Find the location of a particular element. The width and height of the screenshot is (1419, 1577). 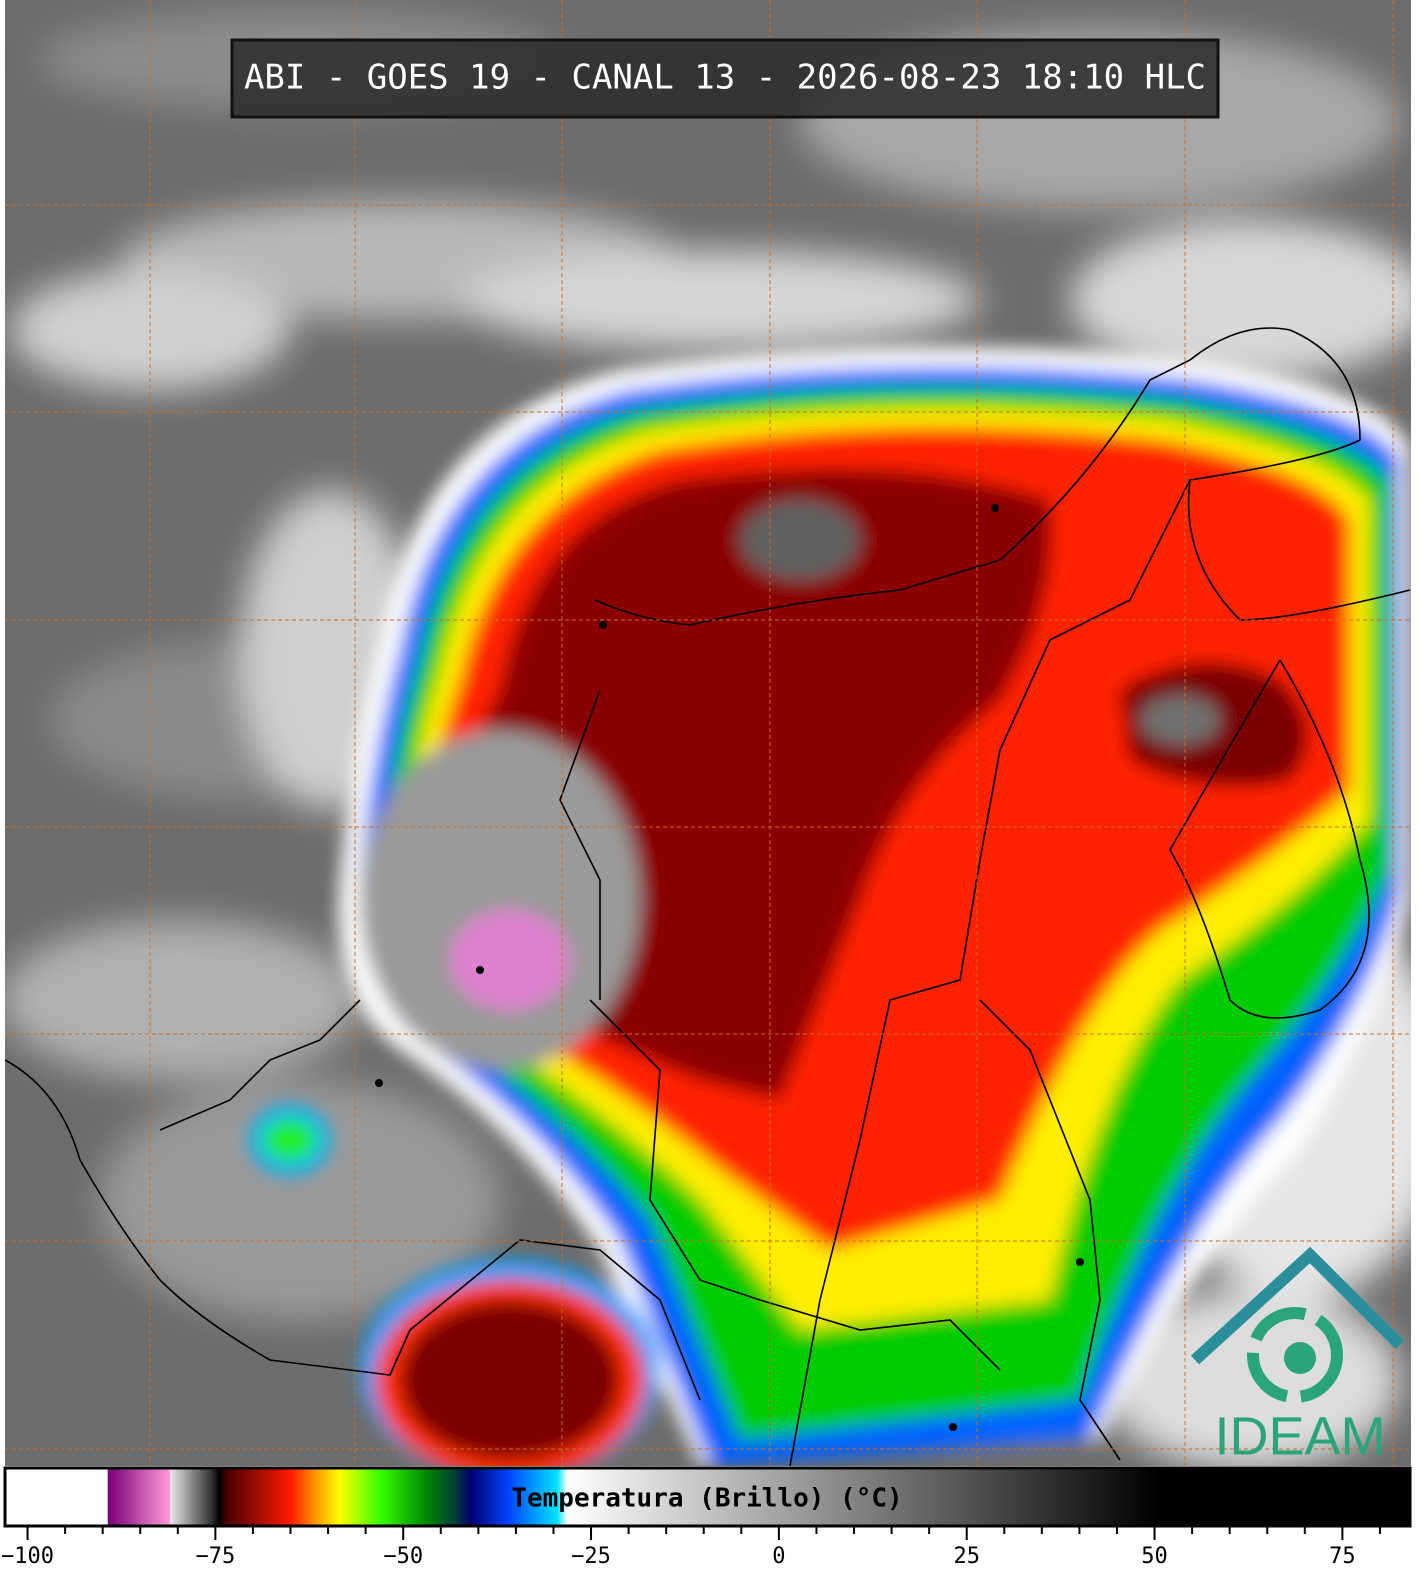

tick-label: −100 is located at coordinates (27, 1556).